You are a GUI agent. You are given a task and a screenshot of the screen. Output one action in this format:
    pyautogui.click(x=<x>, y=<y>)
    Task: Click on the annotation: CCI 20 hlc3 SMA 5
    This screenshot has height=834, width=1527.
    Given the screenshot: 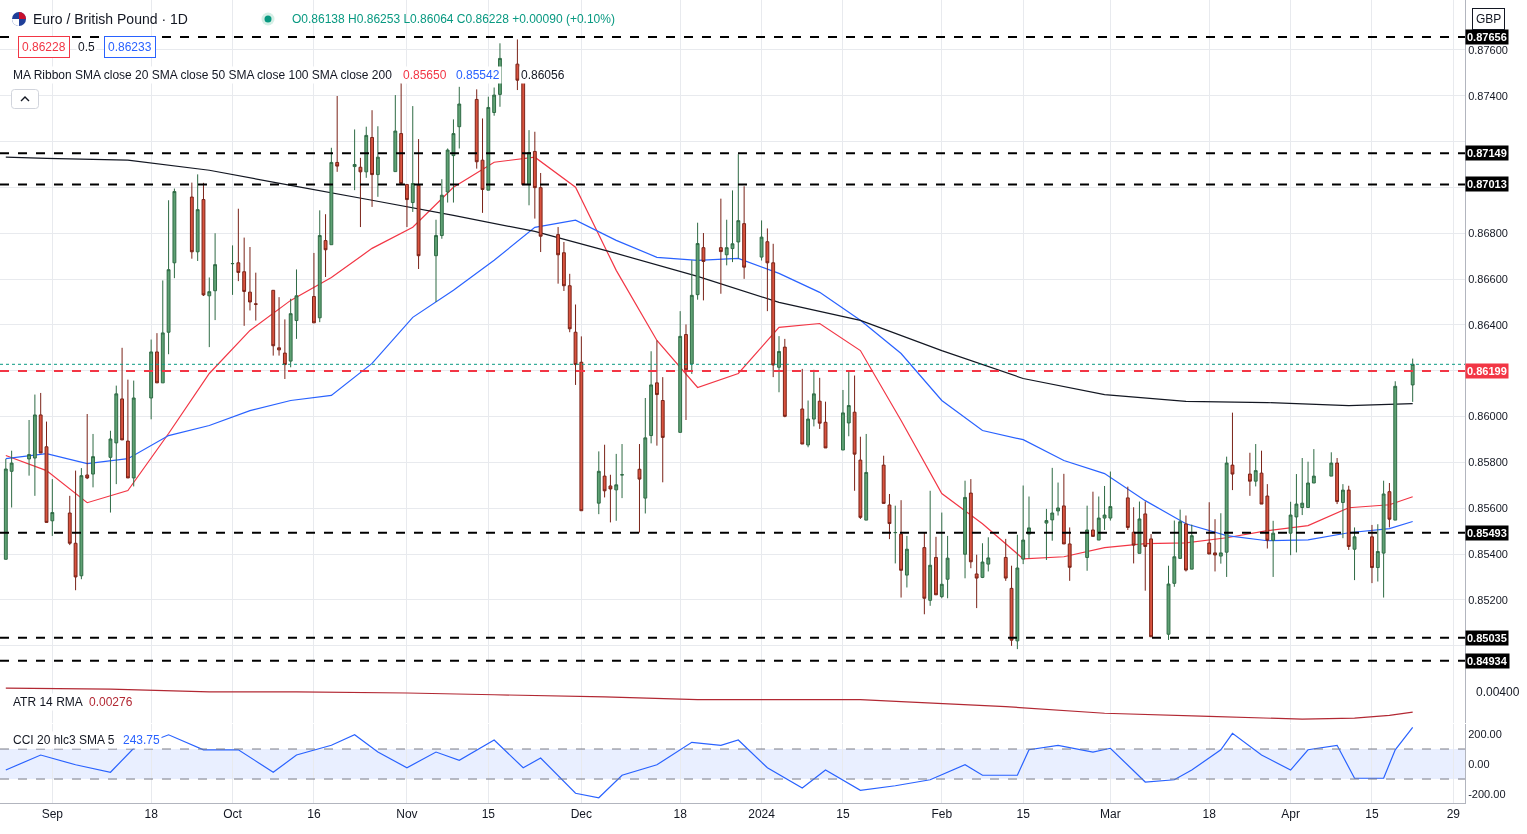 What is the action you would take?
    pyautogui.click(x=64, y=740)
    